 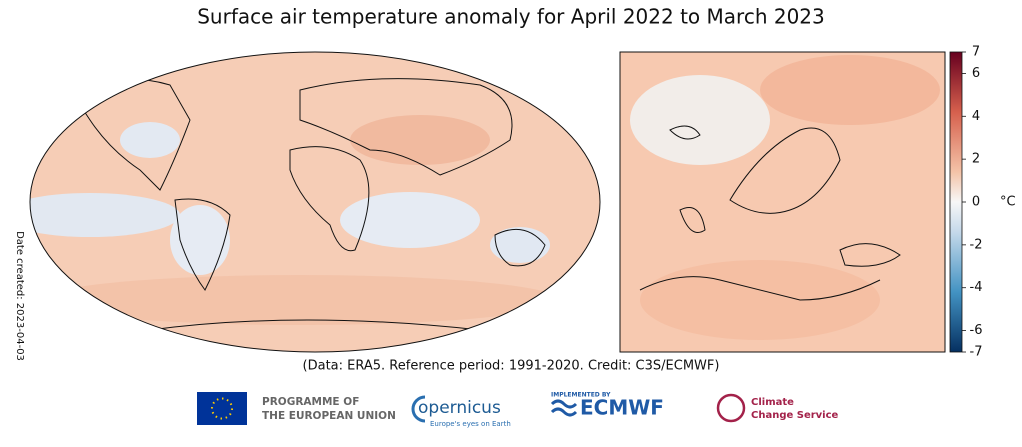 I want to click on colorbar-ticks: 7 6 4 2 0 -2 -4 -6 -7, so click(x=972, y=202).